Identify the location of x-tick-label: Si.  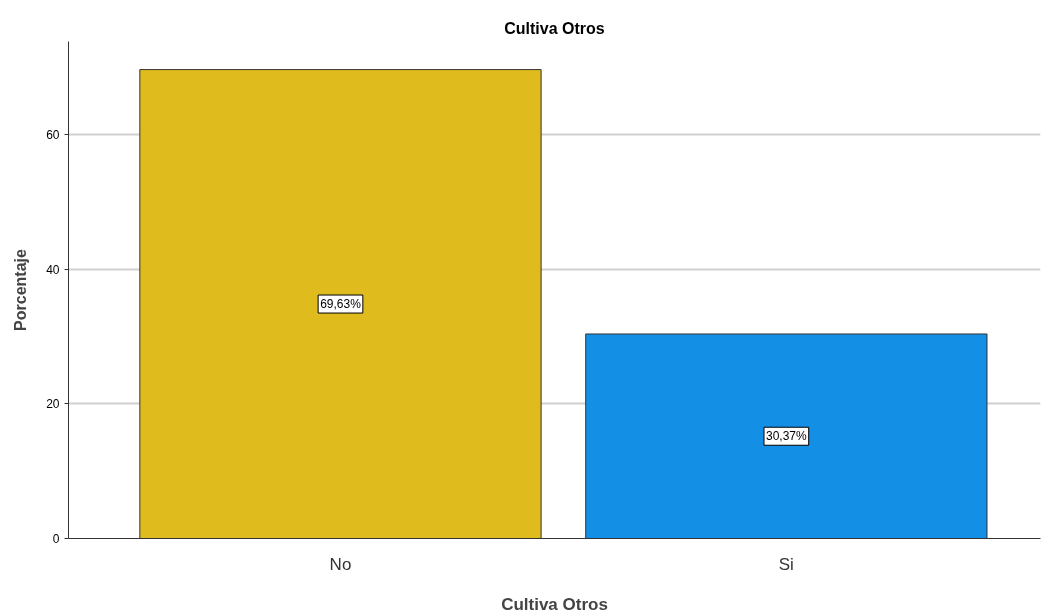
(786, 564).